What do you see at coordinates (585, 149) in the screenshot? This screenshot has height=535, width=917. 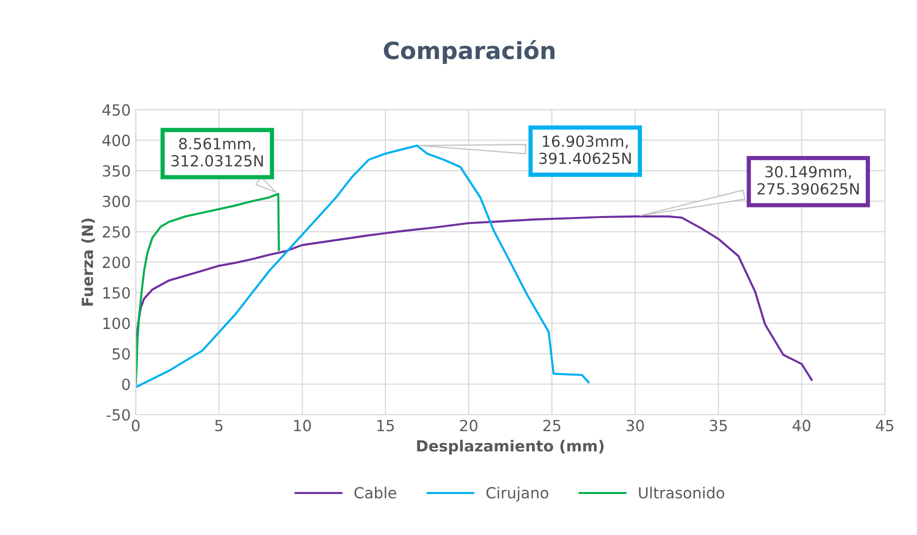 I see `annotation: 16.903mm, 391.40625N` at bounding box center [585, 149].